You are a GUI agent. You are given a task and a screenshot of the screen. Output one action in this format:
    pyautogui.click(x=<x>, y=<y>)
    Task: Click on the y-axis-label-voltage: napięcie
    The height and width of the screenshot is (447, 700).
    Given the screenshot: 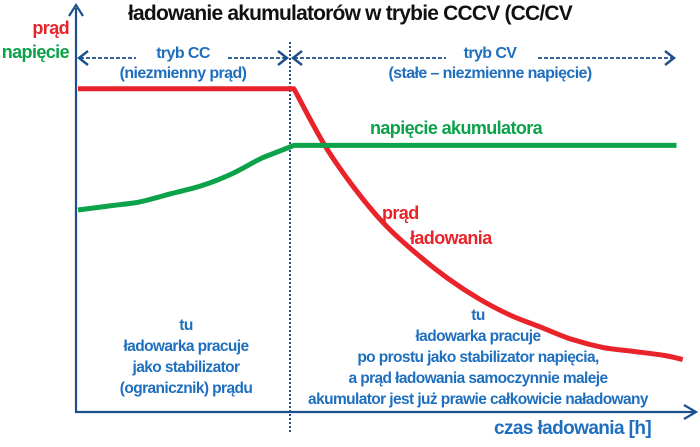 What is the action you would take?
    pyautogui.click(x=35, y=52)
    